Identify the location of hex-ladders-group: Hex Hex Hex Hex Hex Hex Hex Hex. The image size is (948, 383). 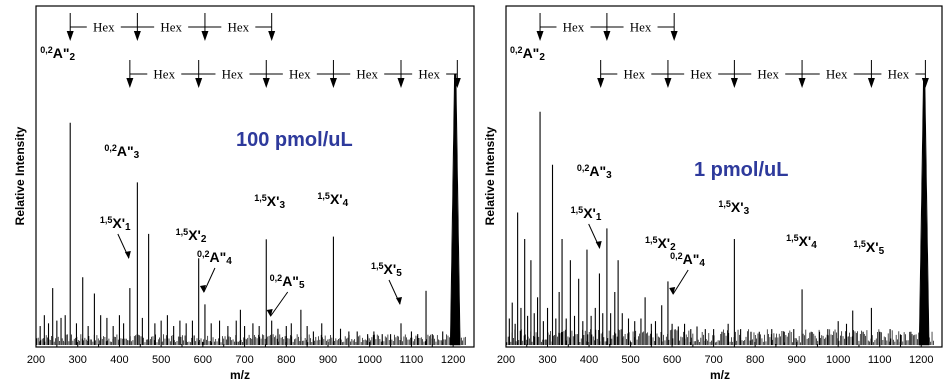
(263, 50).